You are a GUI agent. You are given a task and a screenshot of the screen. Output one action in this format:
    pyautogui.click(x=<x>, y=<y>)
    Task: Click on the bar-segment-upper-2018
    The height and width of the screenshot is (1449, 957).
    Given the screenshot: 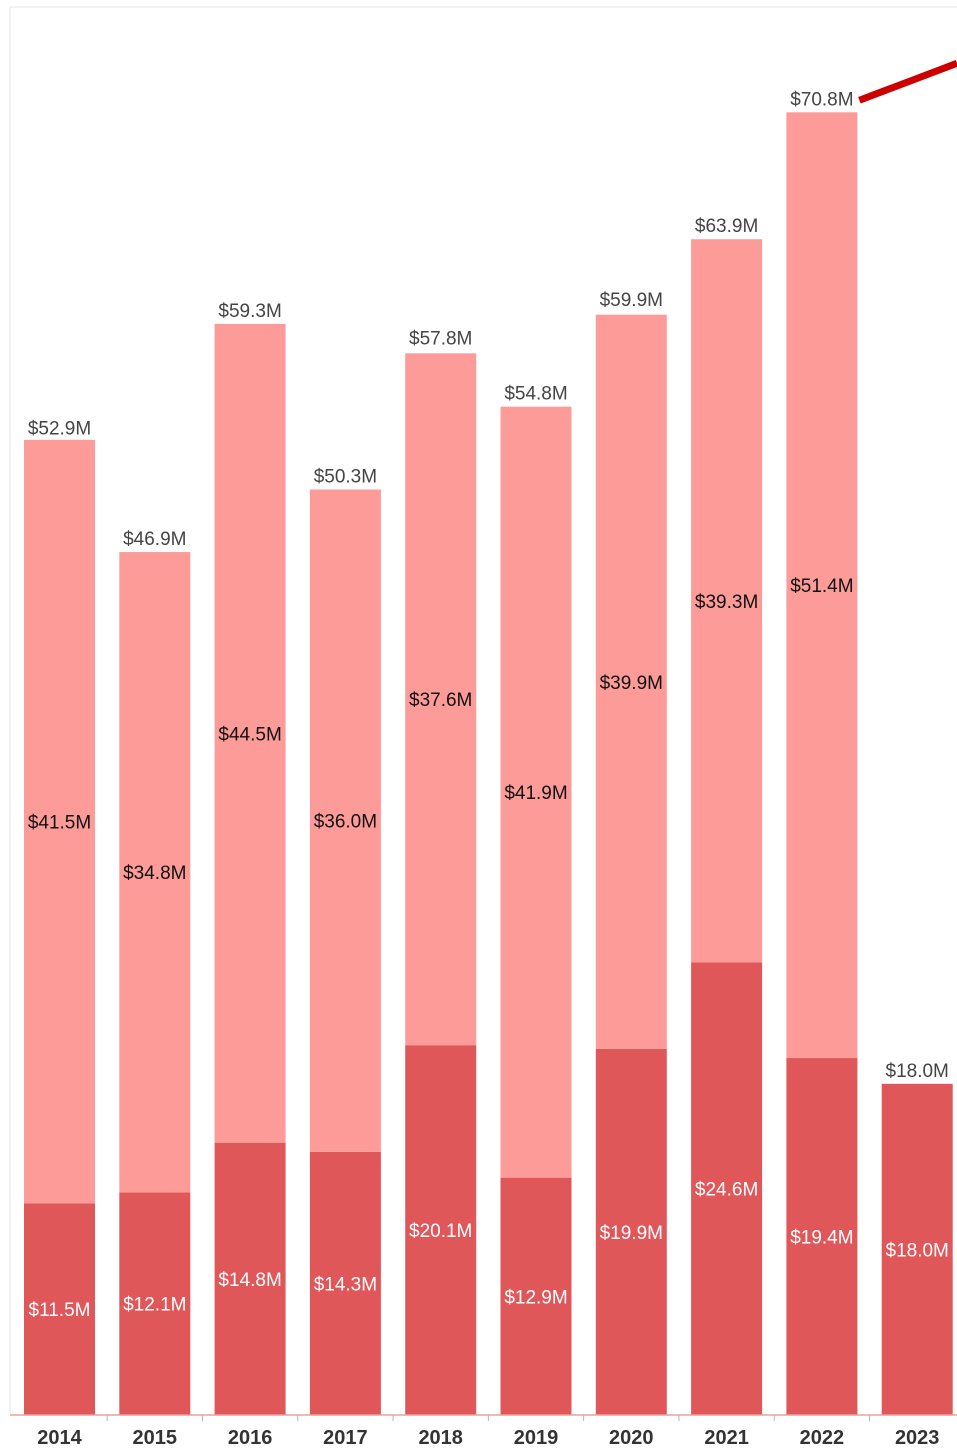 What is the action you would take?
    pyautogui.click(x=441, y=699)
    